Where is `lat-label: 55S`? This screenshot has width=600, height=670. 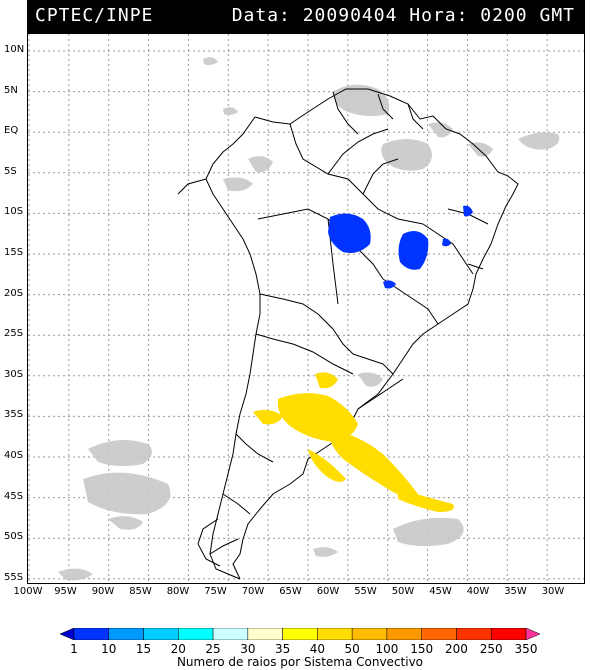
lat-label: 55S is located at coordinates (14, 577).